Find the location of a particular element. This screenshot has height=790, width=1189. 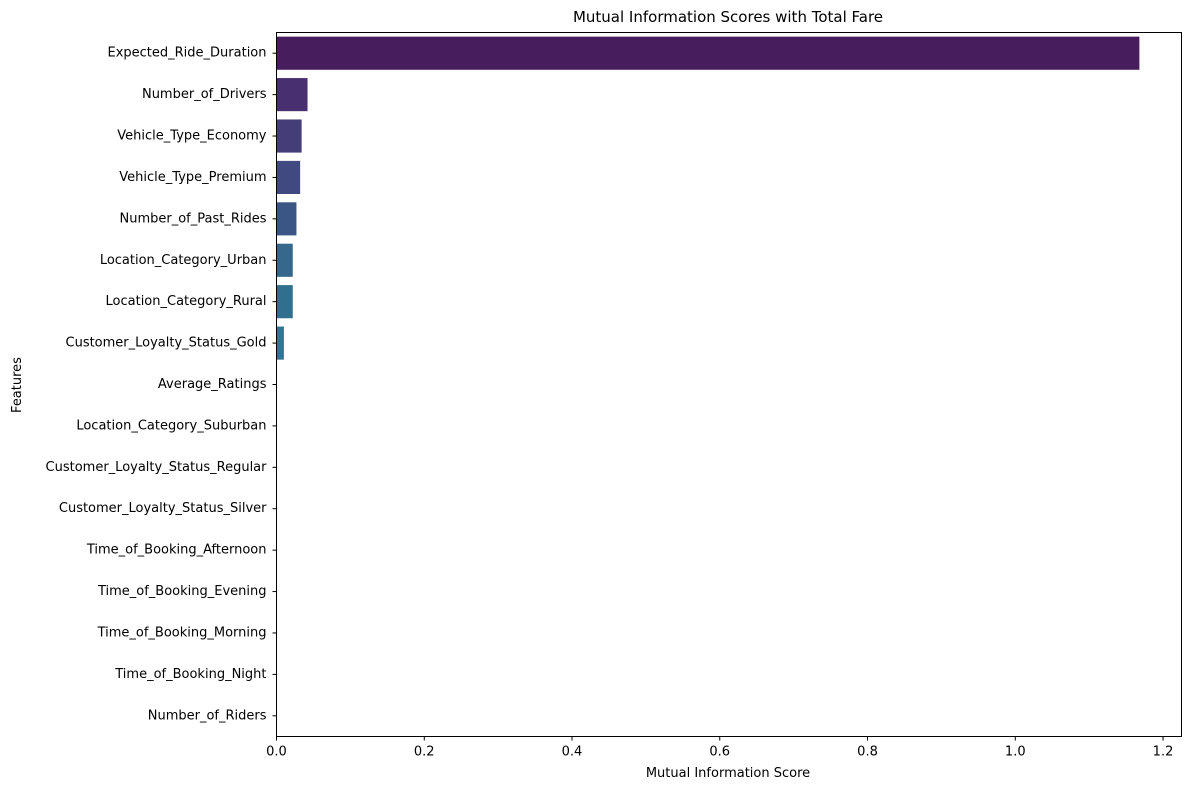

y-tick-label: Vehicle_Type_Premium is located at coordinates (192, 177).